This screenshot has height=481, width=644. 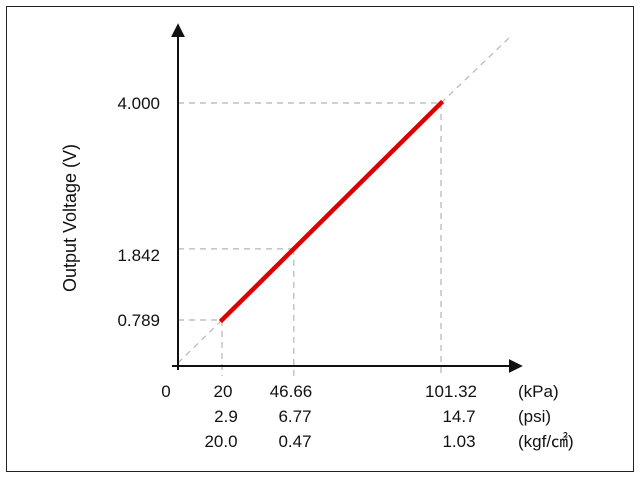 What do you see at coordinates (534, 416) in the screenshot?
I see `x-unit-psi: (psi)` at bounding box center [534, 416].